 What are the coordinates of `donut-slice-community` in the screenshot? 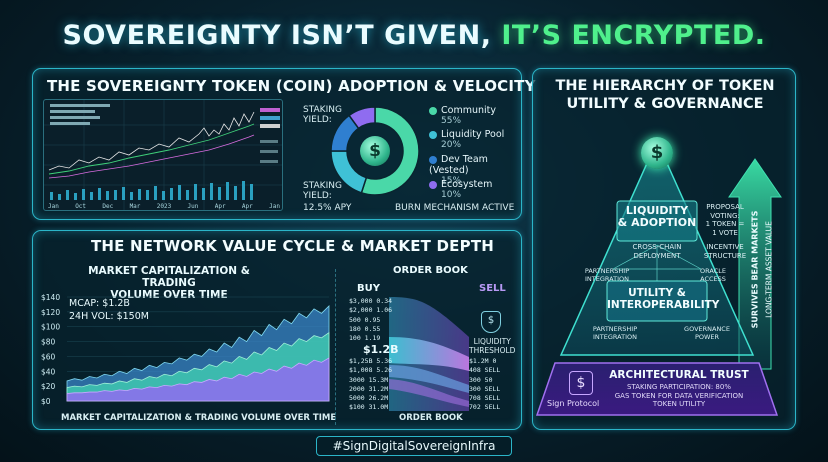 It's located at (390, 151).